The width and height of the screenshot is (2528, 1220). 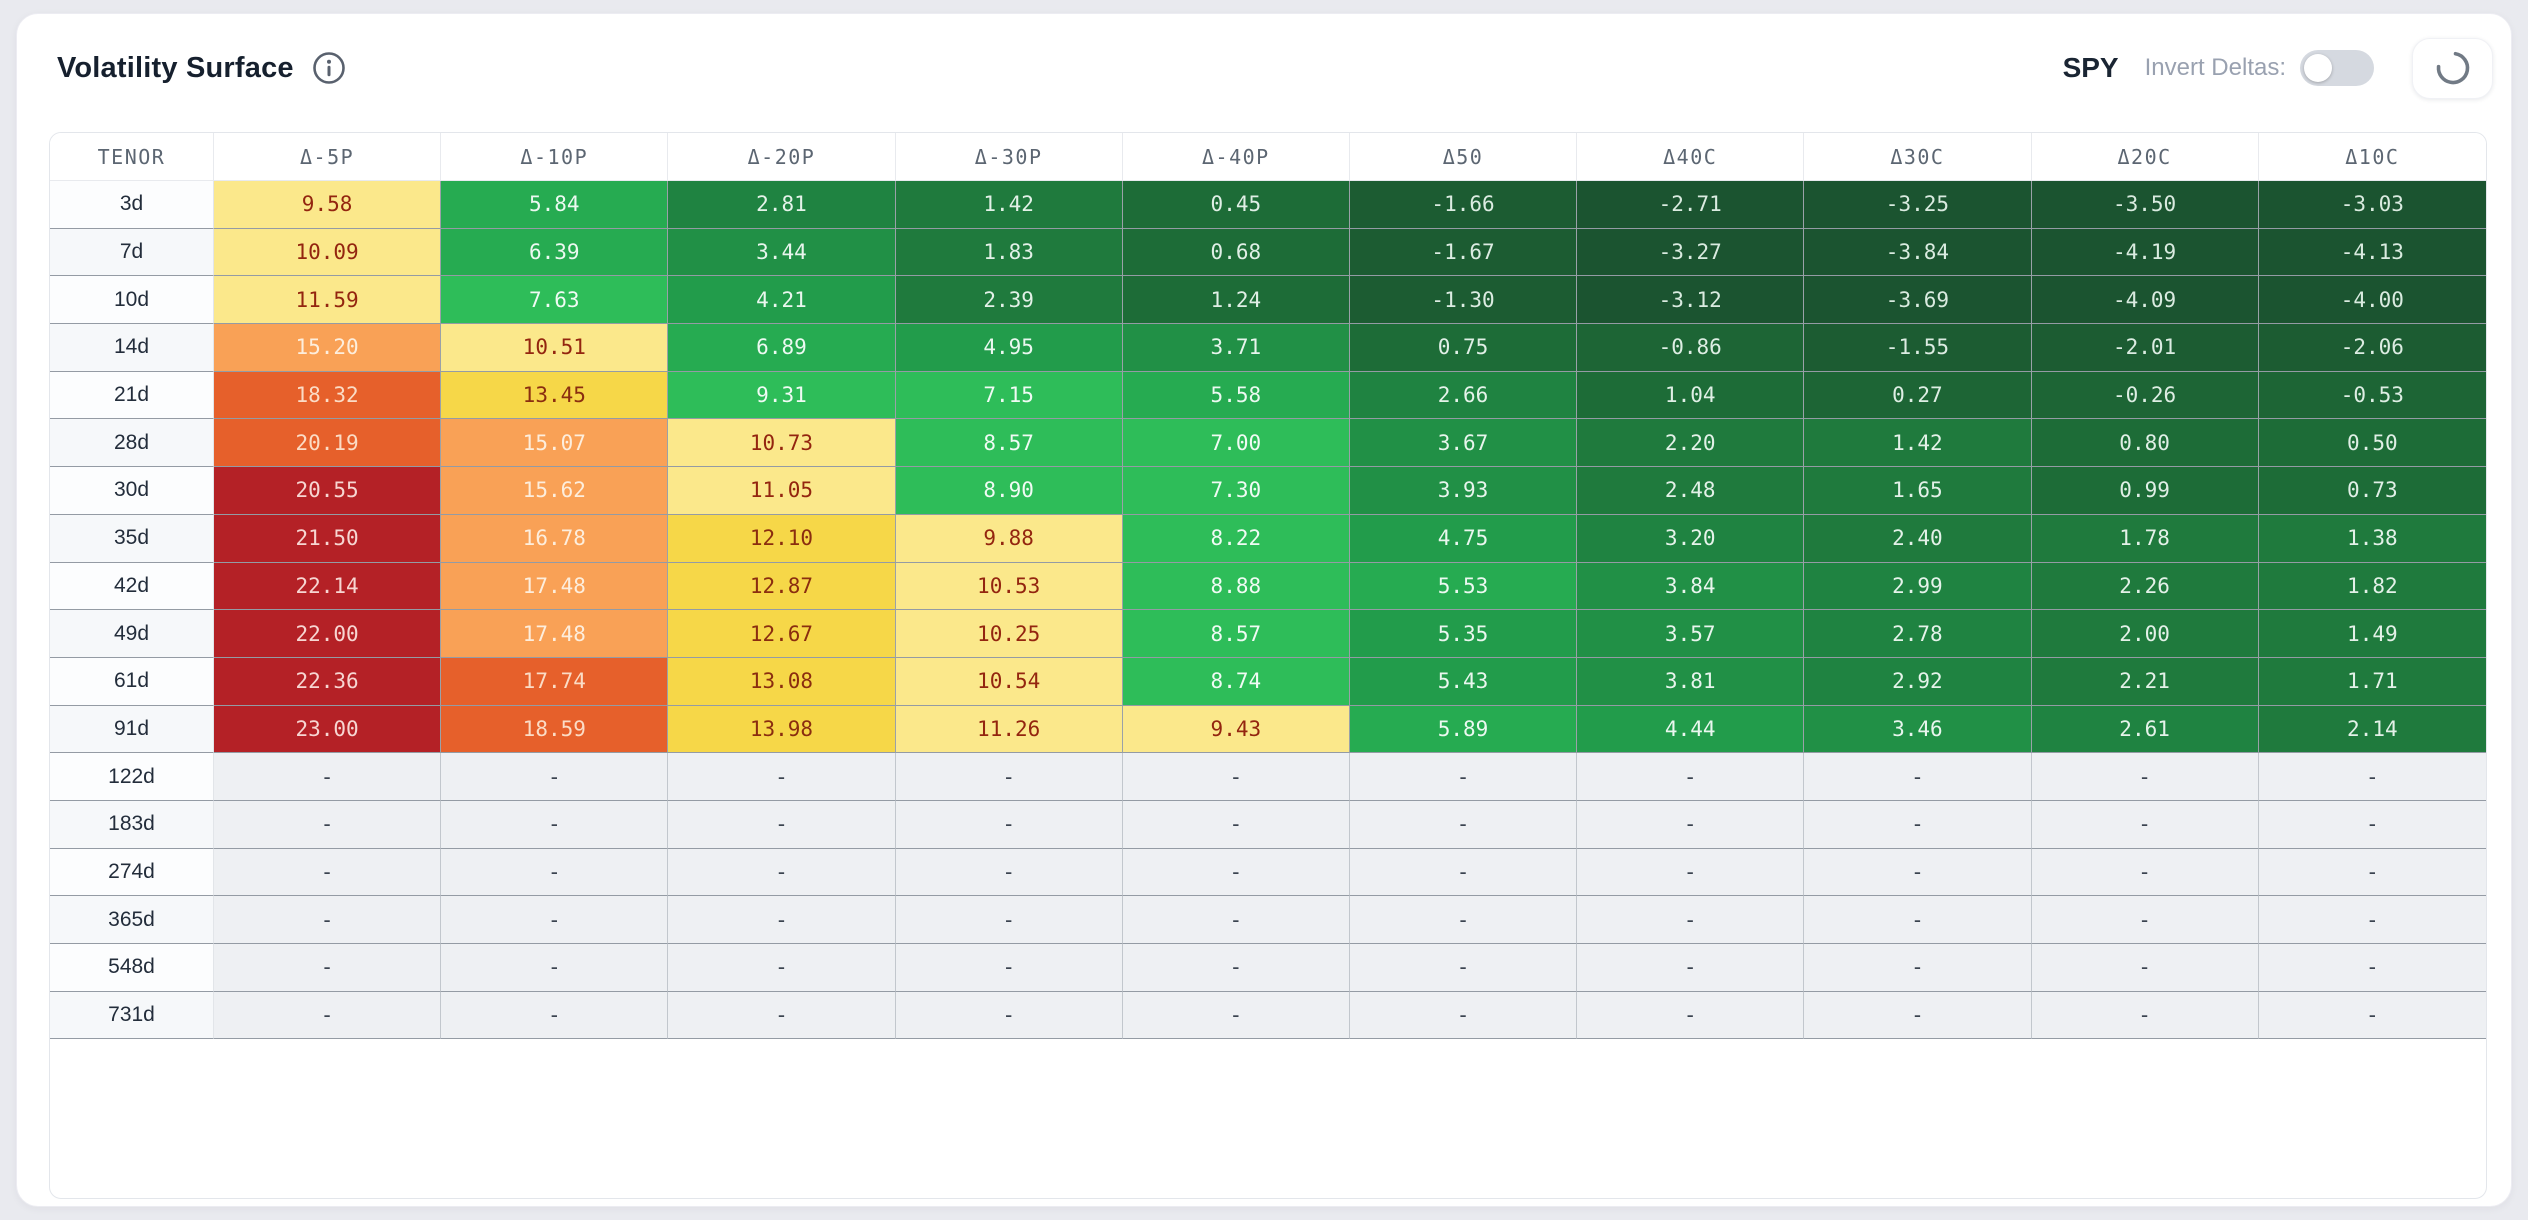 What do you see at coordinates (132, 252) in the screenshot?
I see `tenor-cell: 7d` at bounding box center [132, 252].